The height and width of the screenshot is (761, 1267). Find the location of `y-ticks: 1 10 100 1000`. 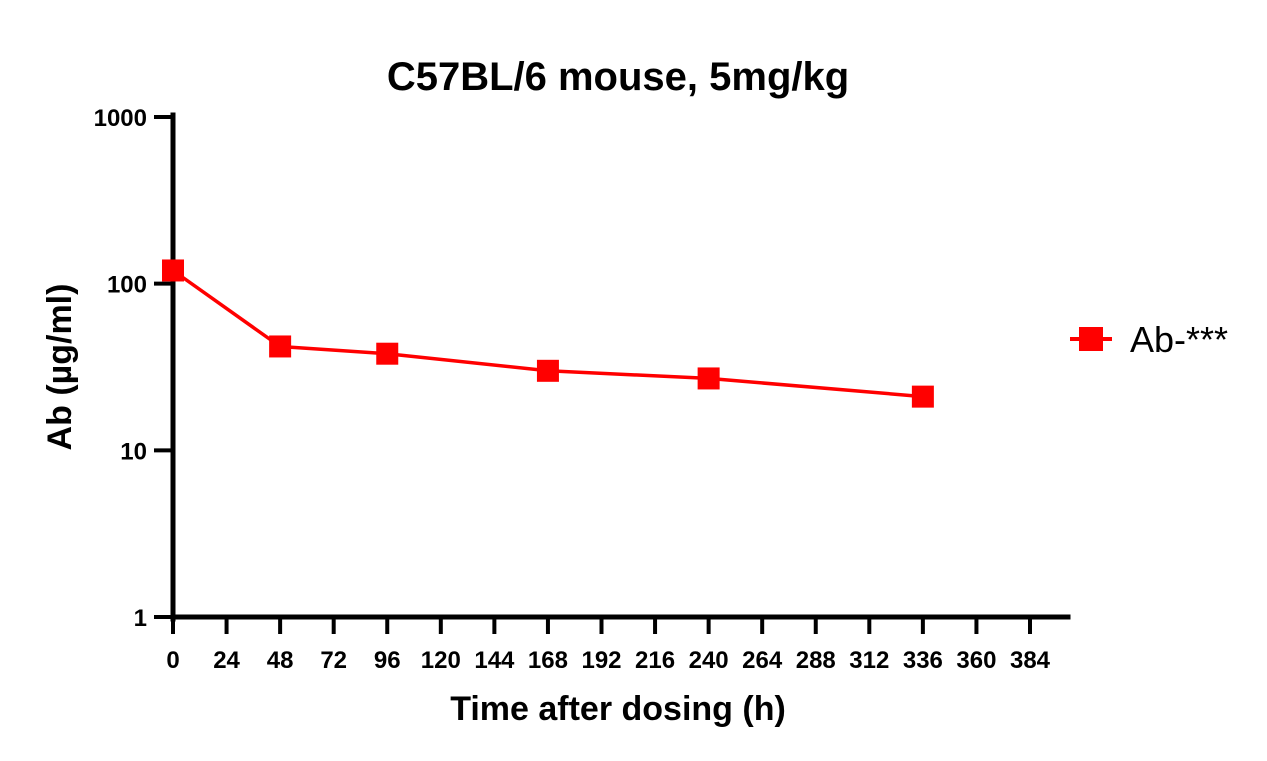

y-ticks: 1 10 100 1000 is located at coordinates (133, 368).